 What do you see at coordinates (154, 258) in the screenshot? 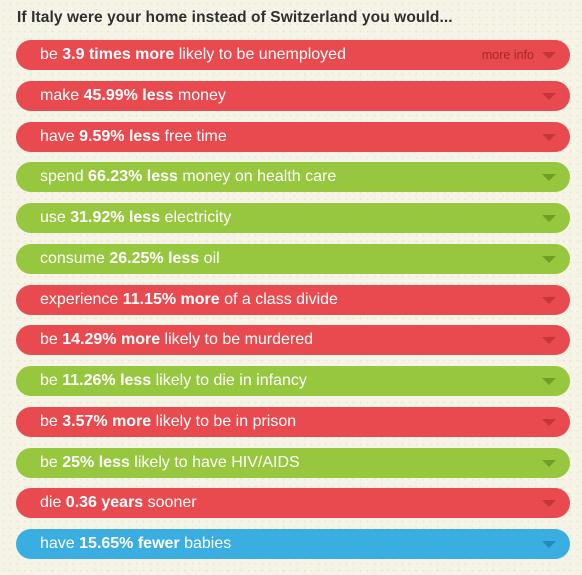
I see `row-stat: 26.25% less` at bounding box center [154, 258].